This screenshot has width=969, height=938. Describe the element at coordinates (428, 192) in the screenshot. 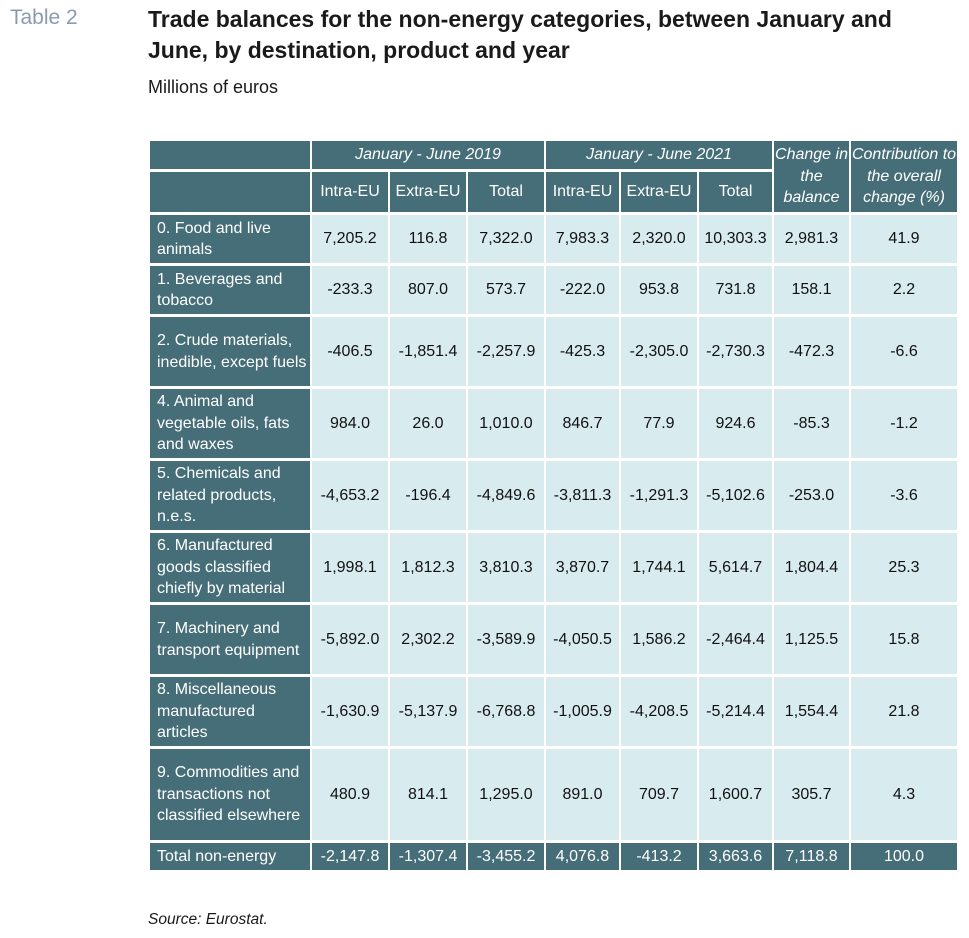

I see `header-extra-eu-2019: Extra-EU` at that location.